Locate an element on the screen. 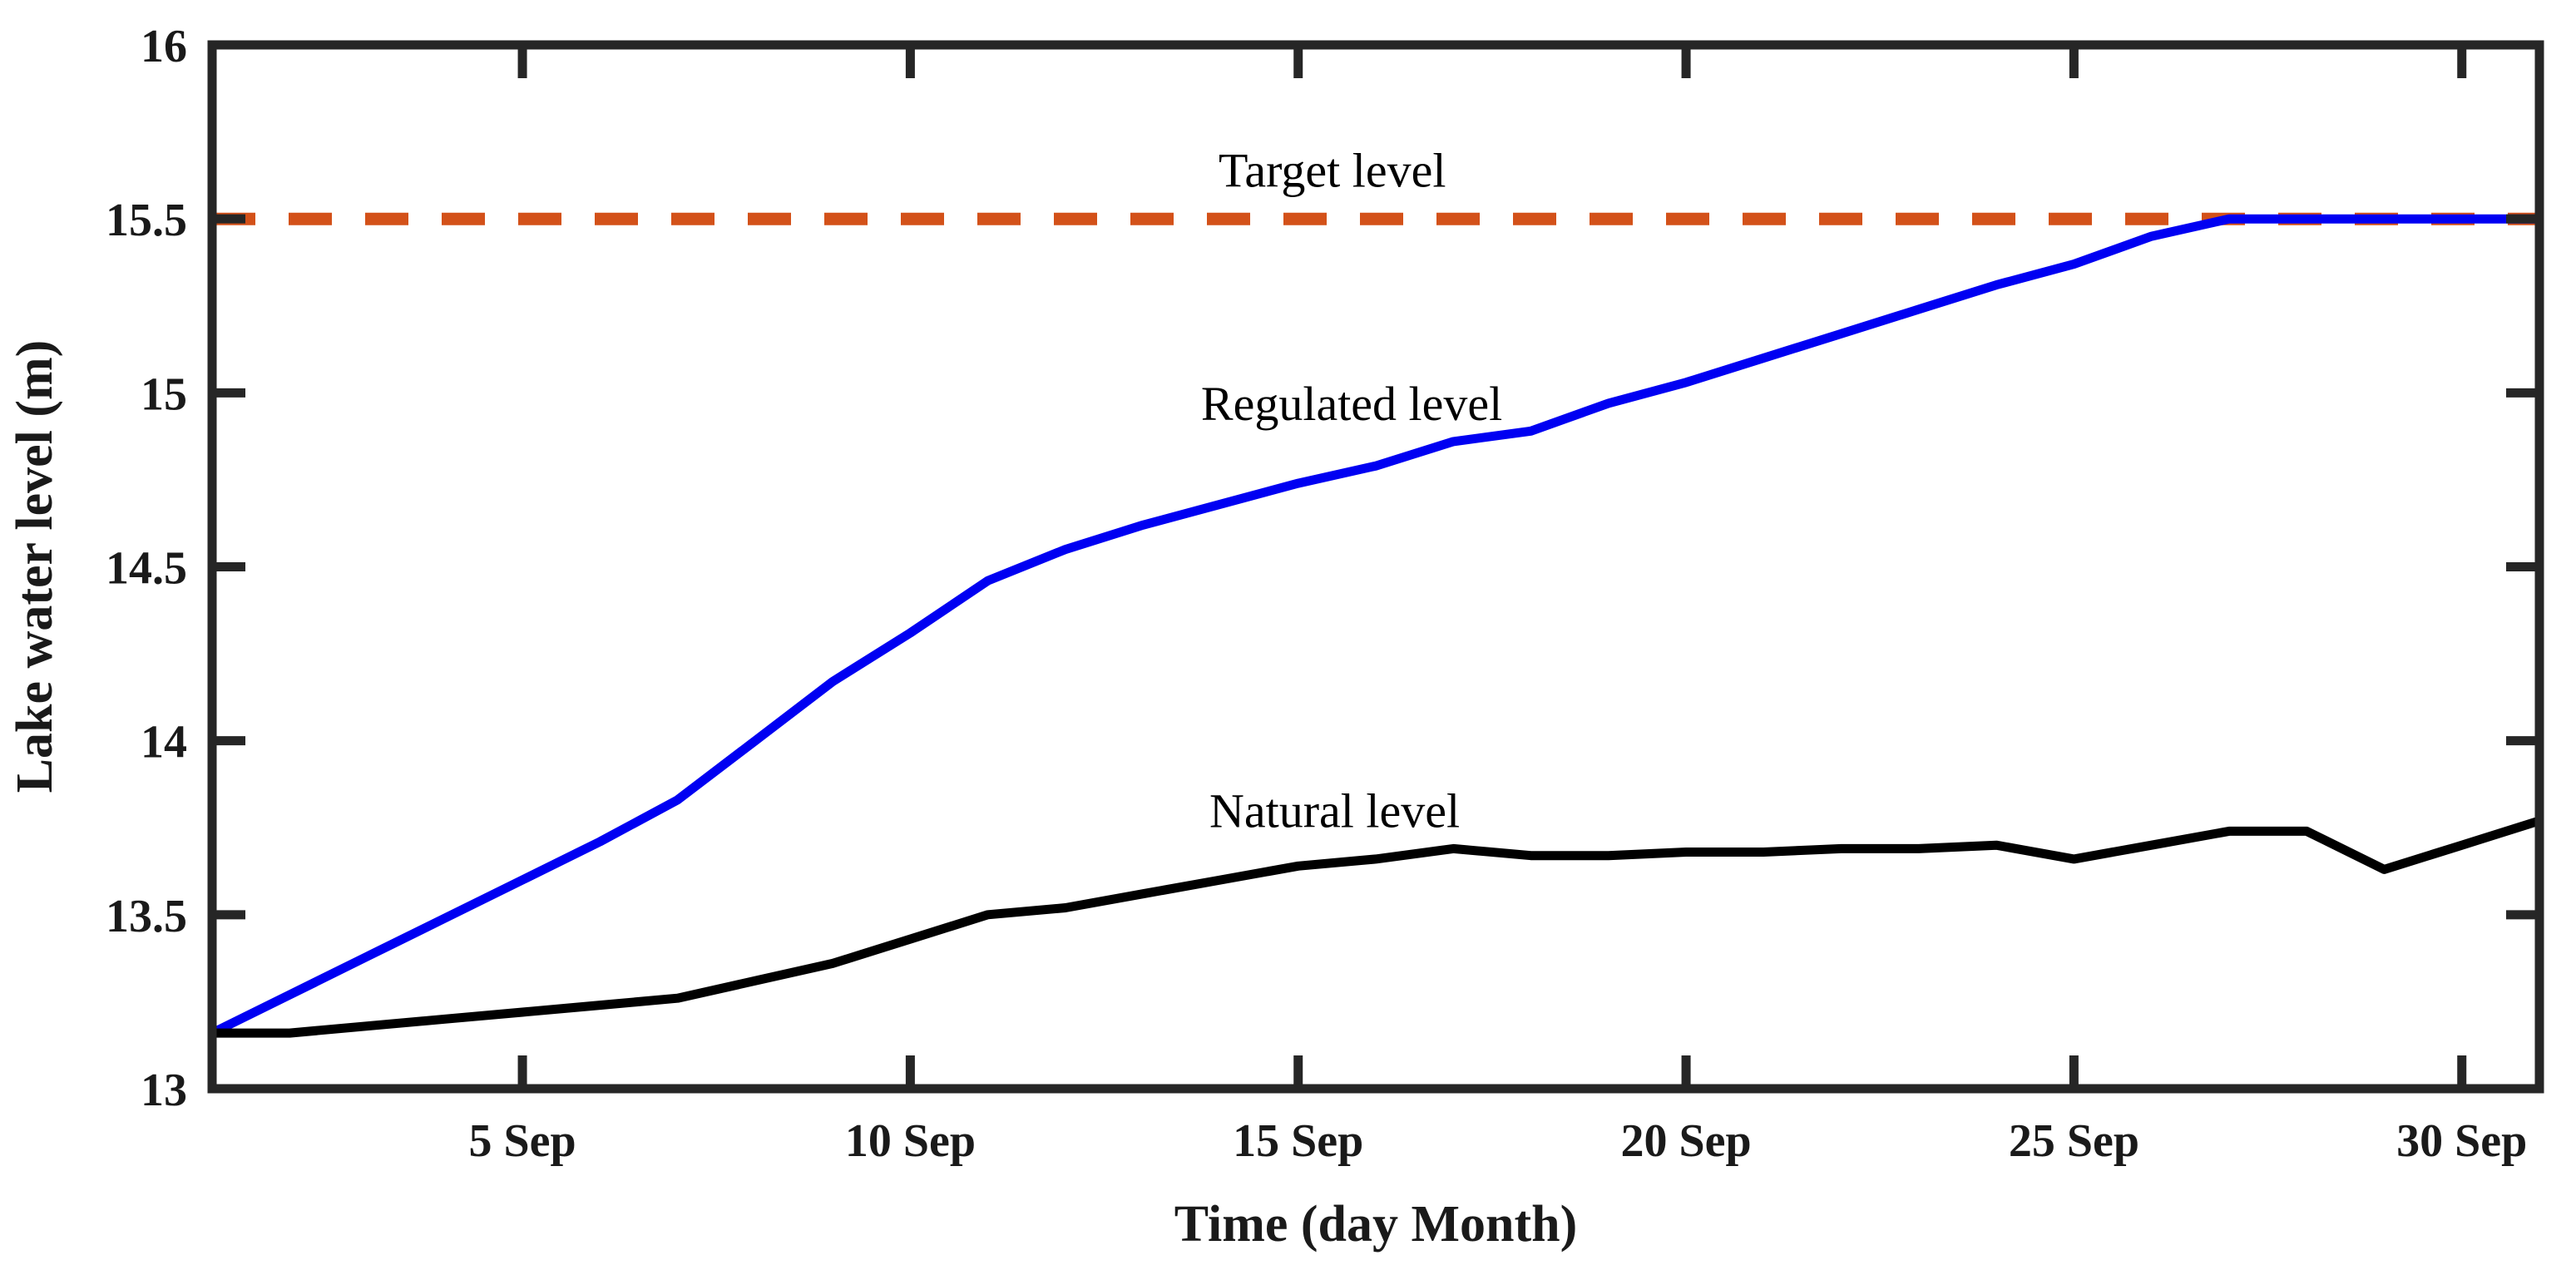 The height and width of the screenshot is (1275, 2576). x-tick-label-25: 25 Sep is located at coordinates (2074, 1141).